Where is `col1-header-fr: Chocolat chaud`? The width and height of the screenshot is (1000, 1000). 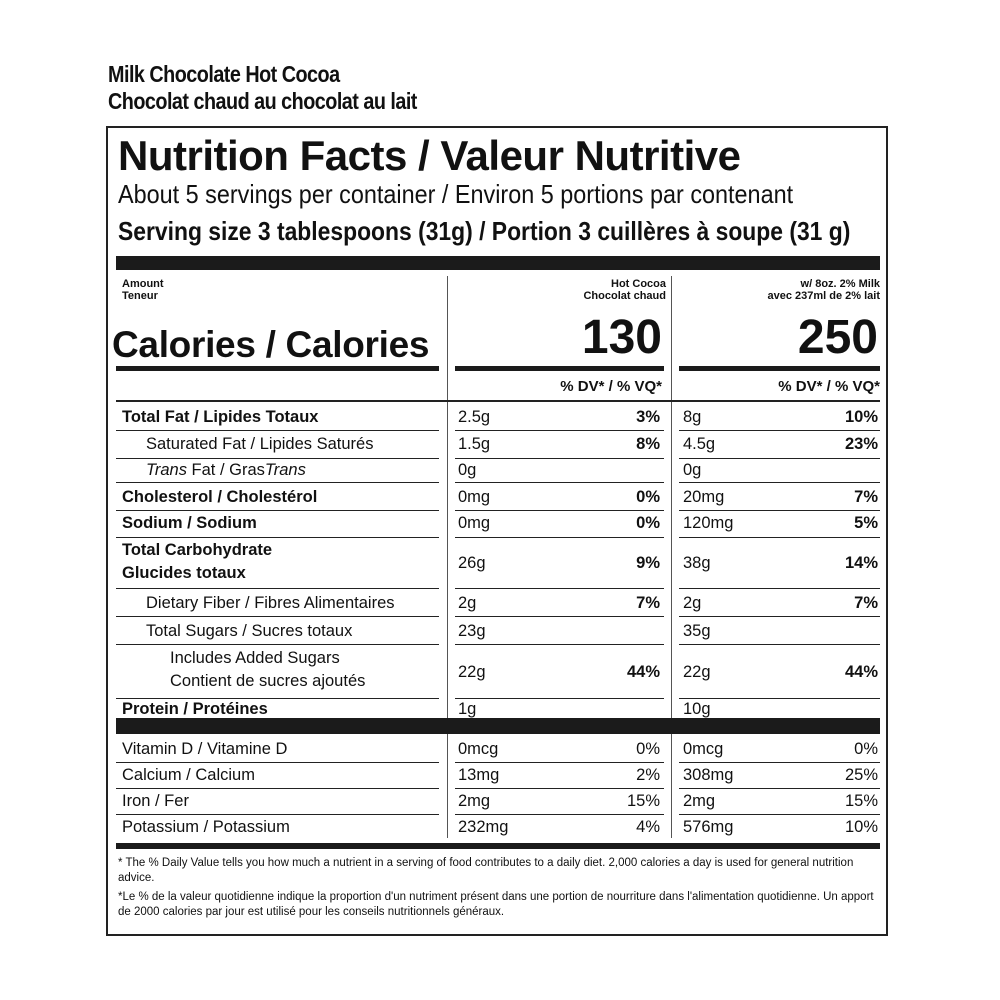 col1-header-fr: Chocolat chaud is located at coordinates (624, 296).